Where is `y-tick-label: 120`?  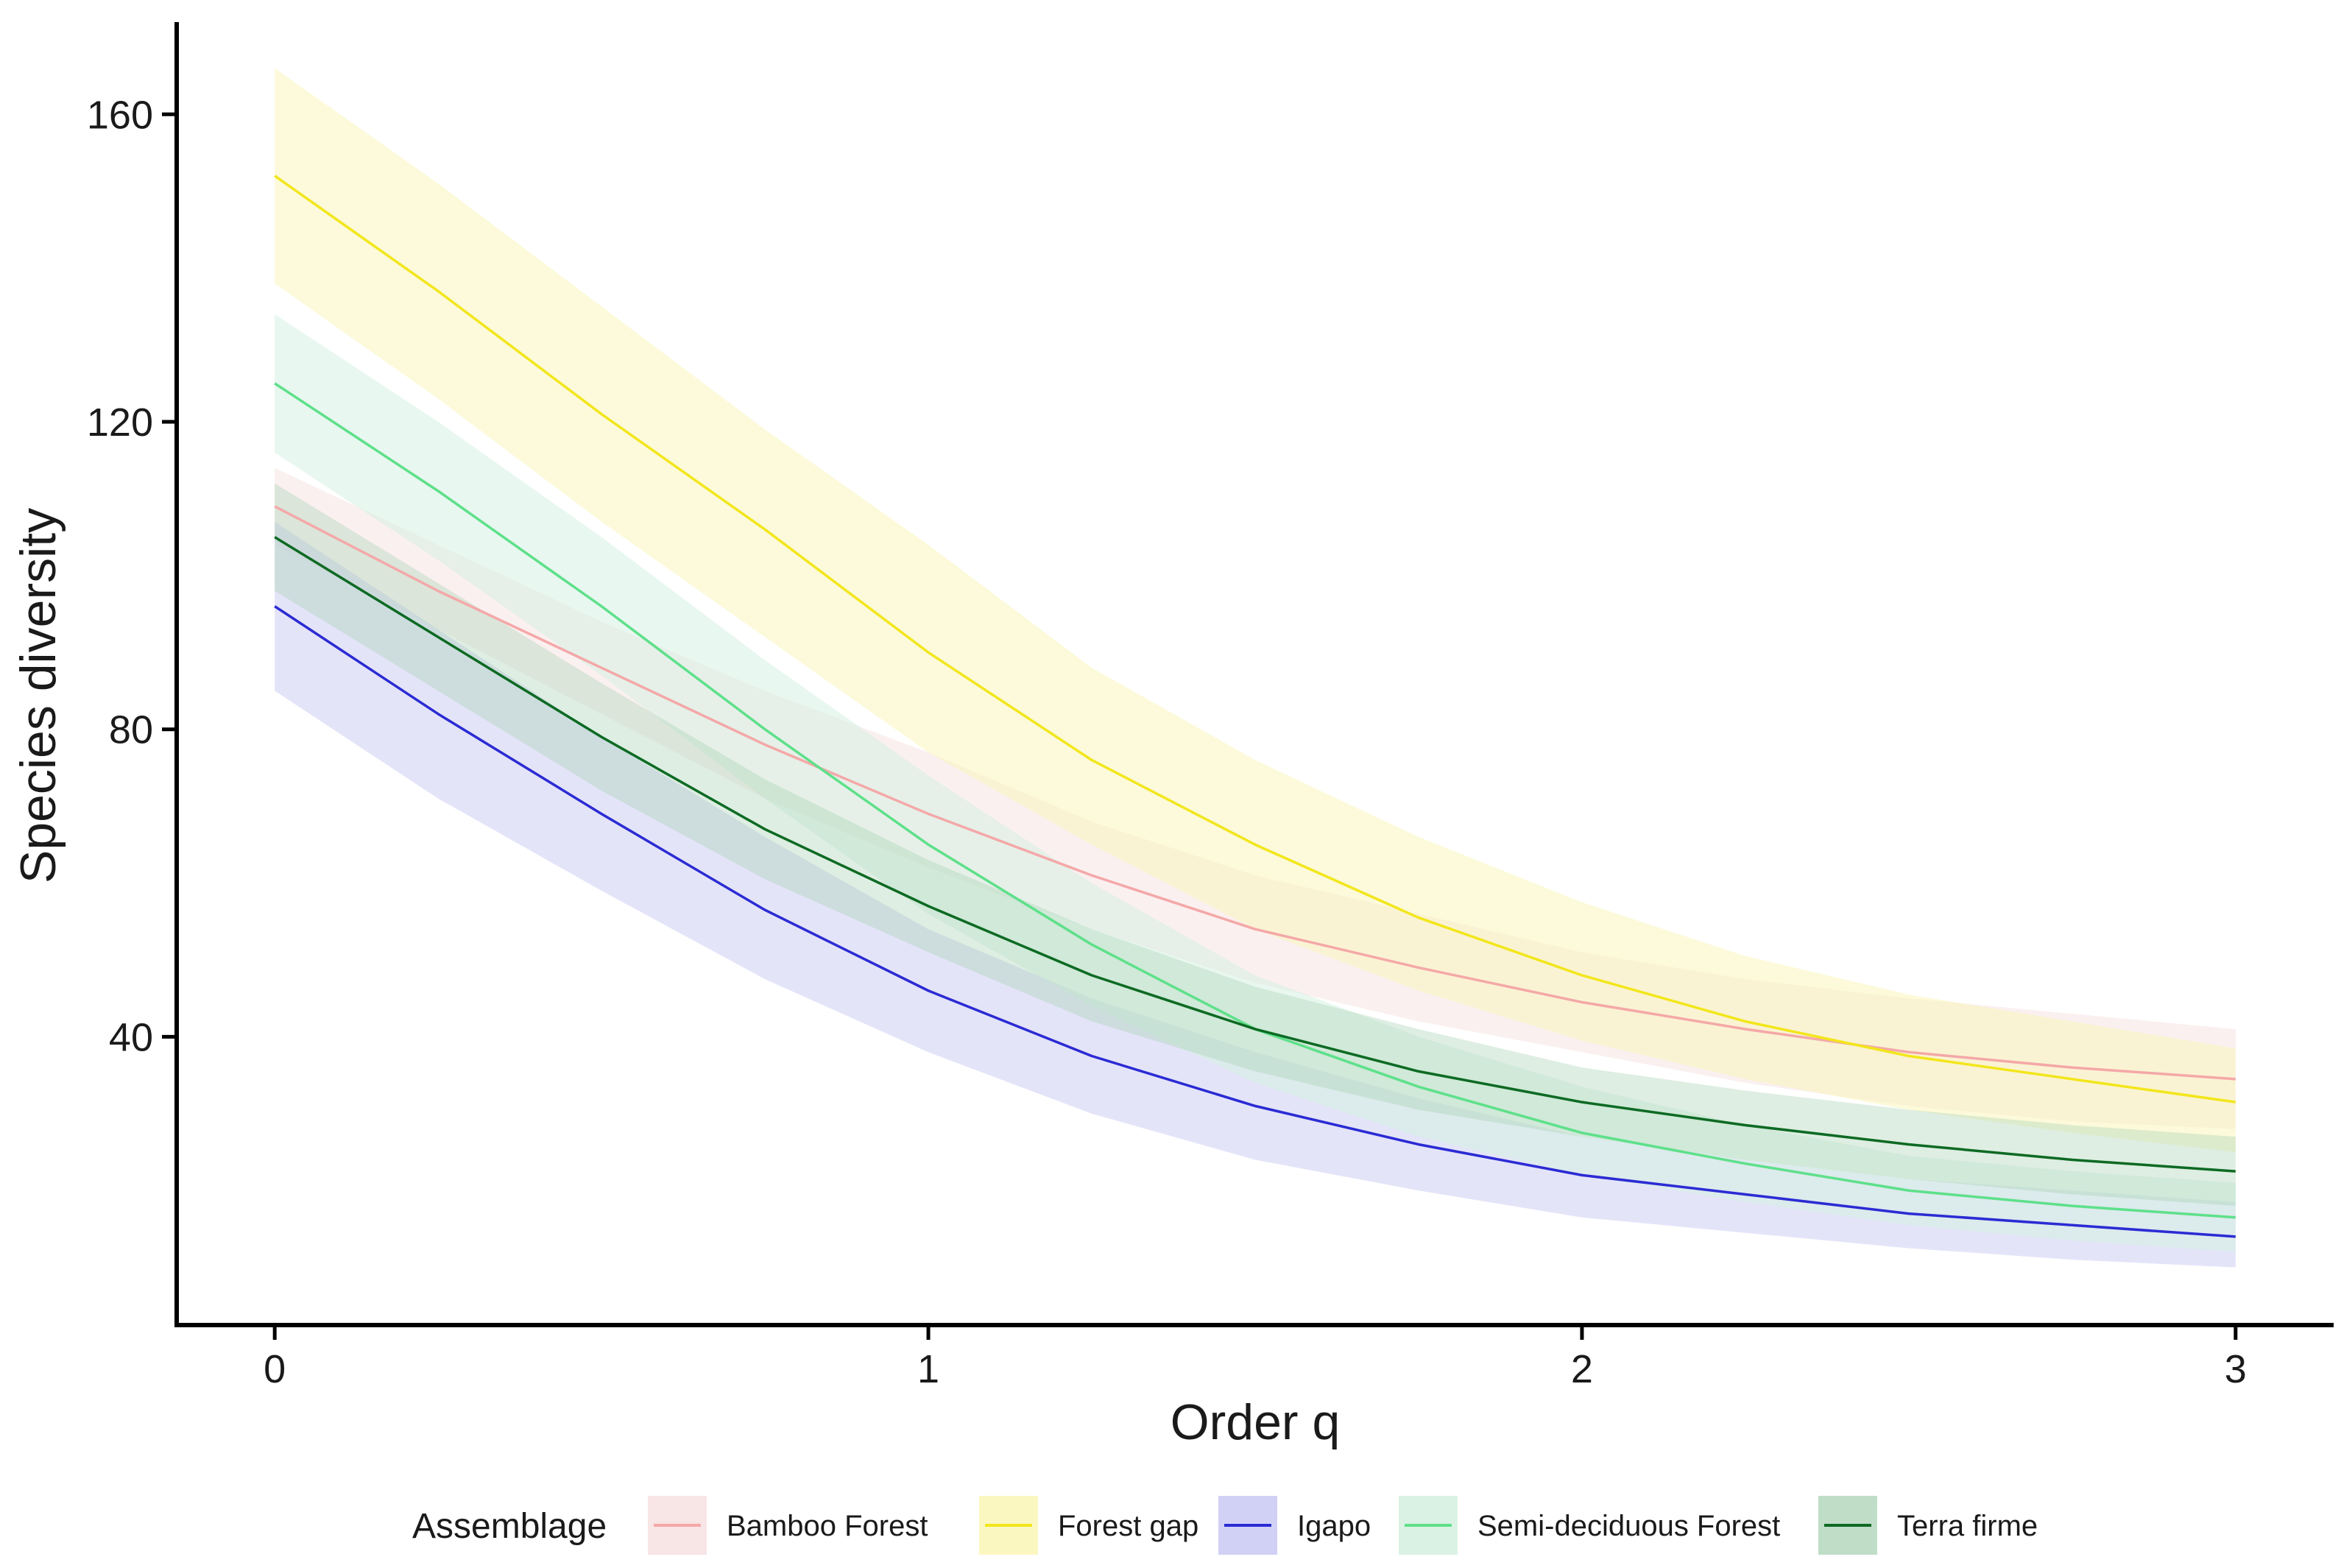 y-tick-label: 120 is located at coordinates (120, 423).